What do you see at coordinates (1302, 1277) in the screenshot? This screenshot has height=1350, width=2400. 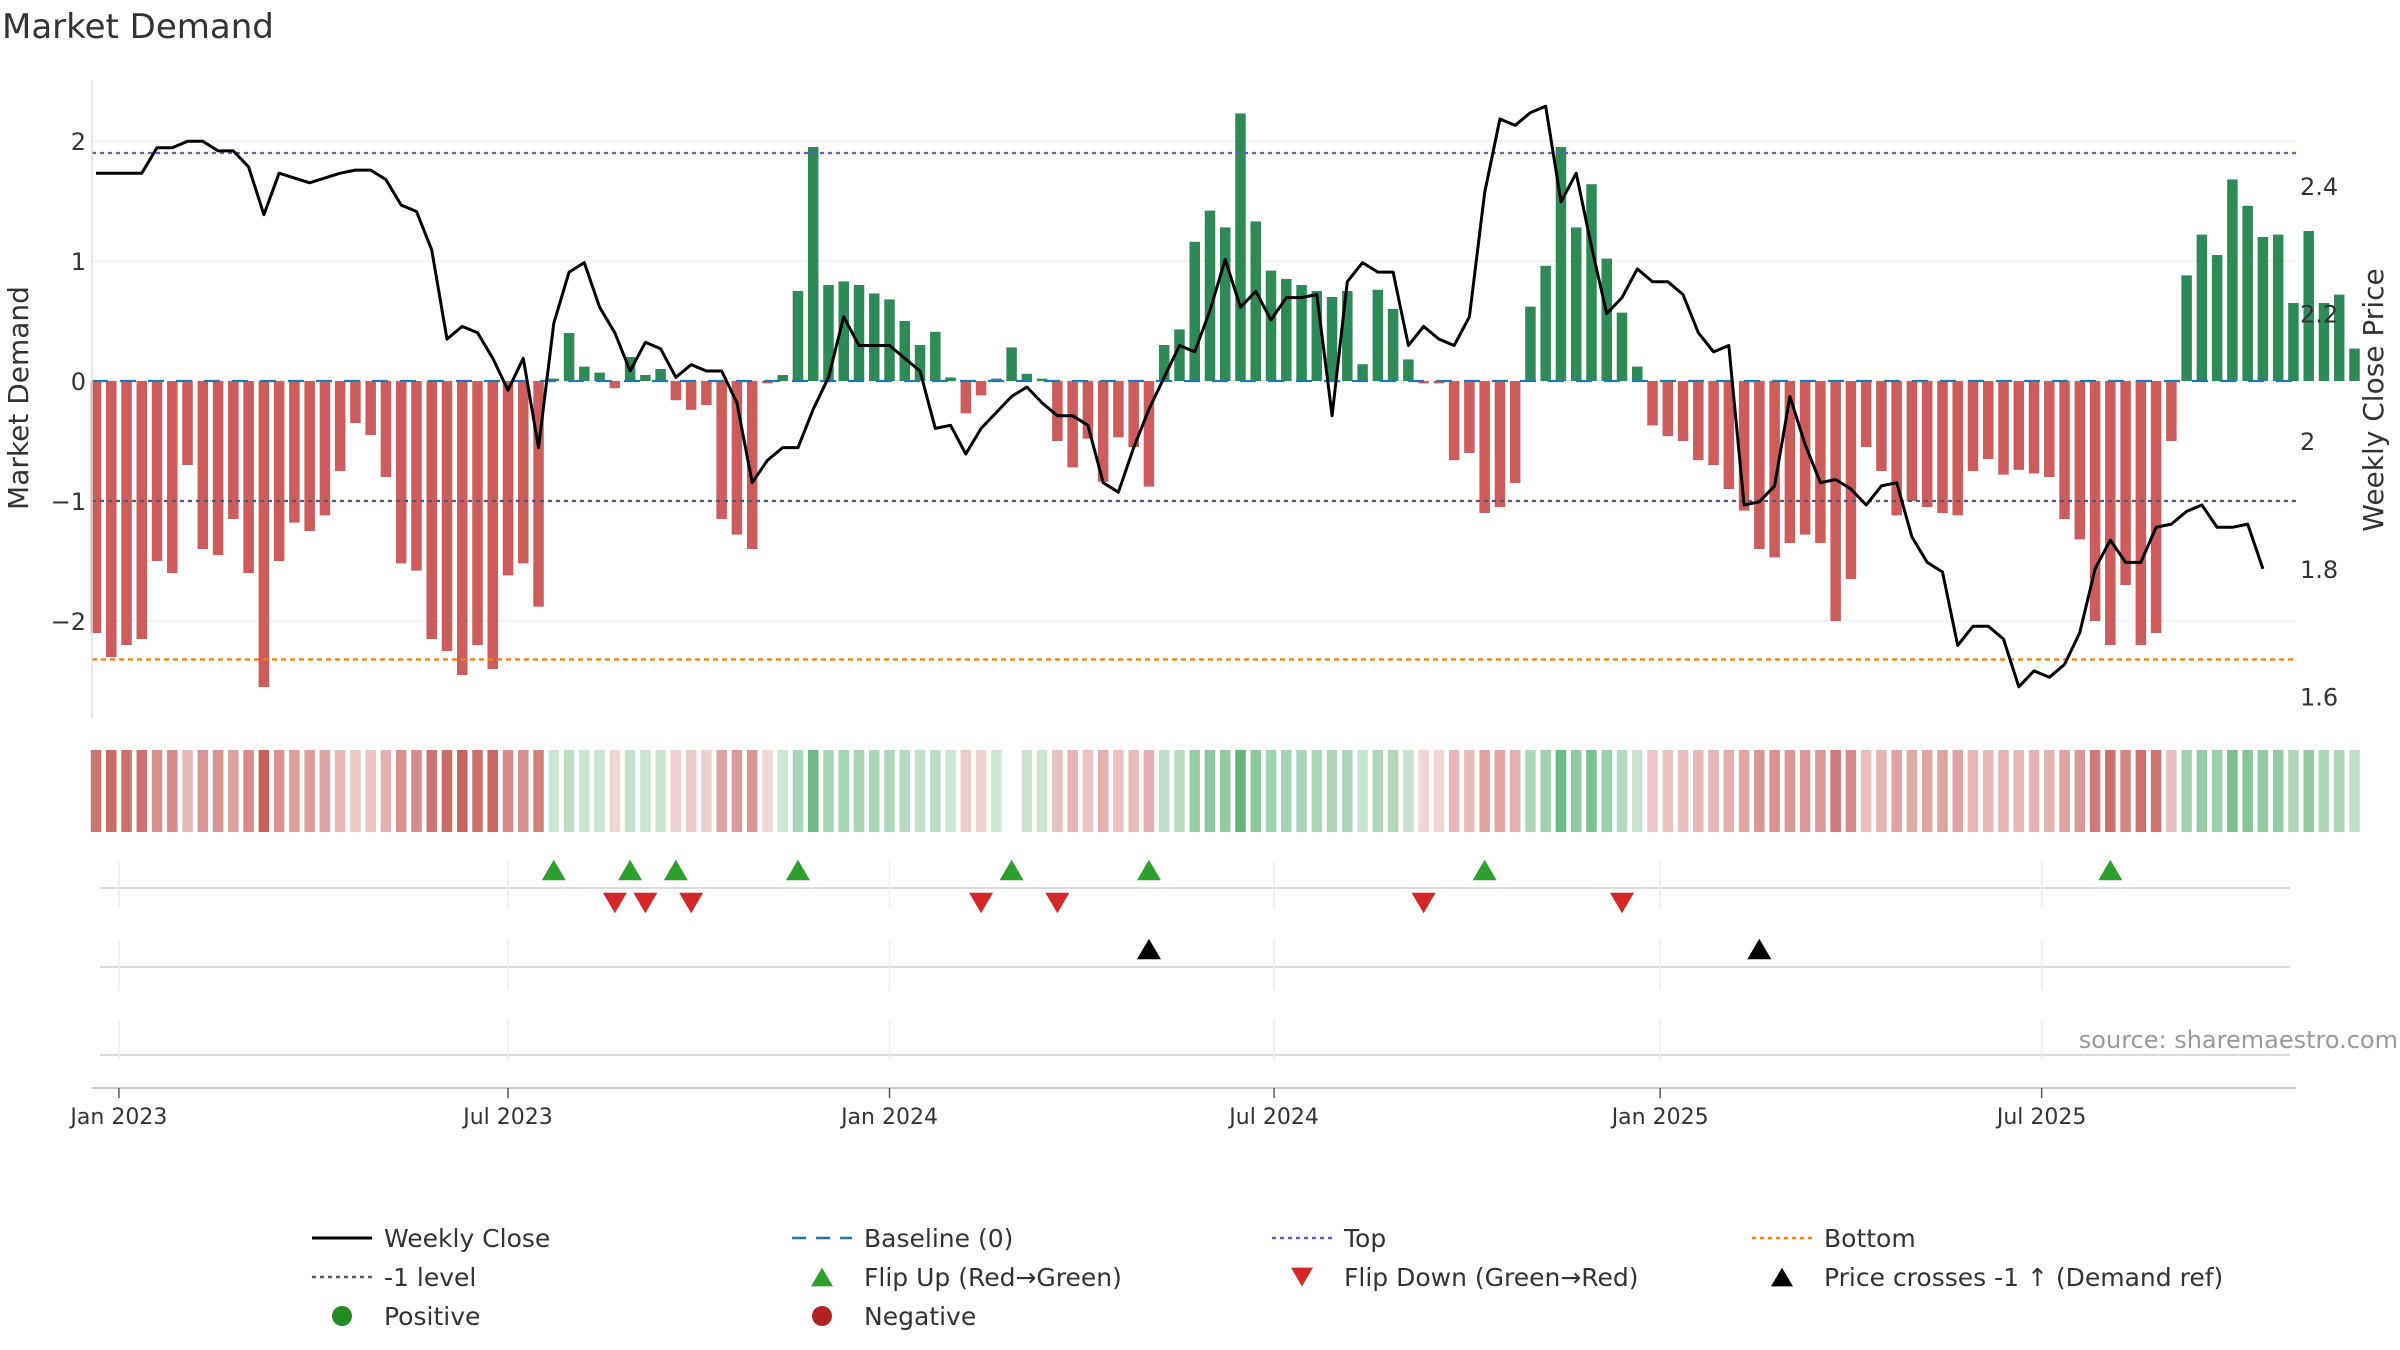 I see `legend-symbol-triangle-down` at bounding box center [1302, 1277].